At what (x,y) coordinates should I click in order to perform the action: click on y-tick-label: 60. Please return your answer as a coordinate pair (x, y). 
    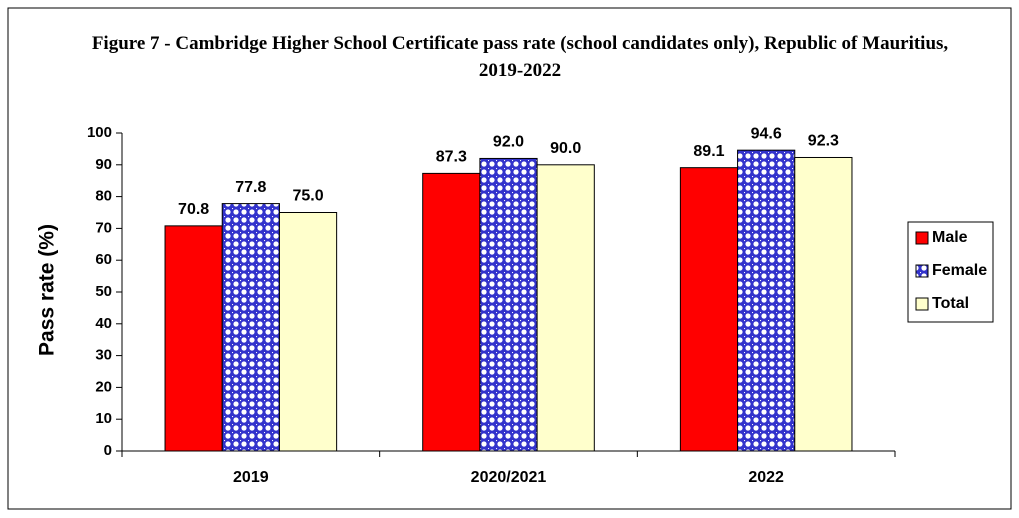
    Looking at the image, I should click on (103, 259).